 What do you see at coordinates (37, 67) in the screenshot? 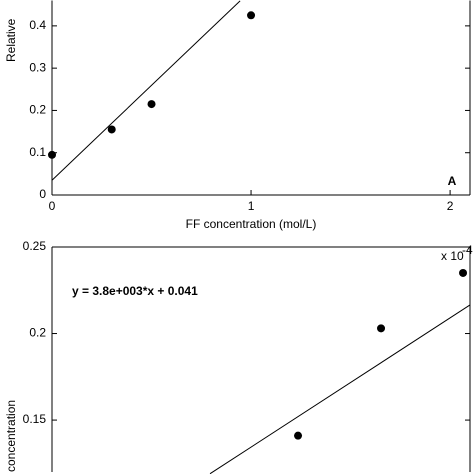
I see `y-tick-label: 0.3` at bounding box center [37, 67].